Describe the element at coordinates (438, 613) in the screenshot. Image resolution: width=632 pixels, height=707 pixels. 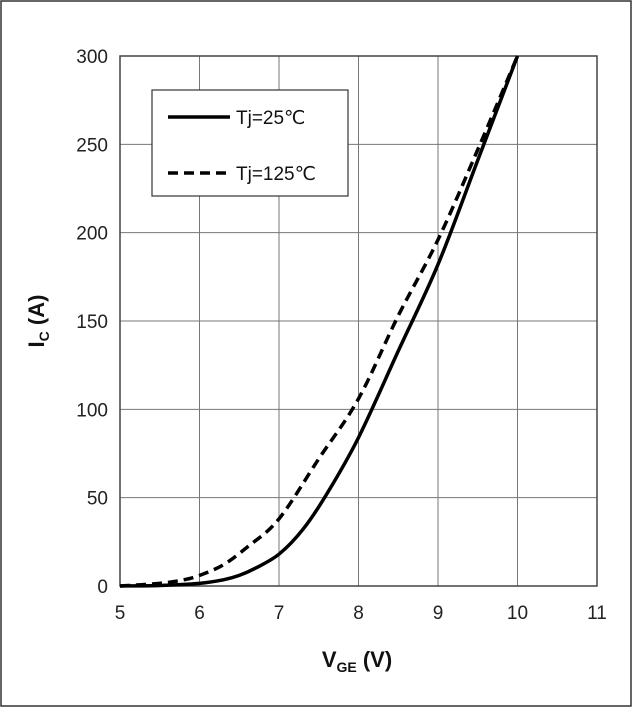
I see `x-tick-label: 9` at that location.